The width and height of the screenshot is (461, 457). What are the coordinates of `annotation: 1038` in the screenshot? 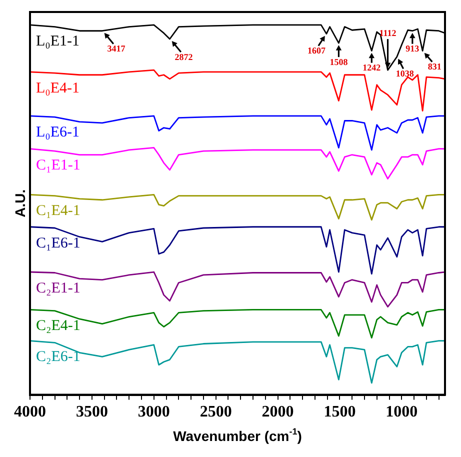 It's located at (405, 73).